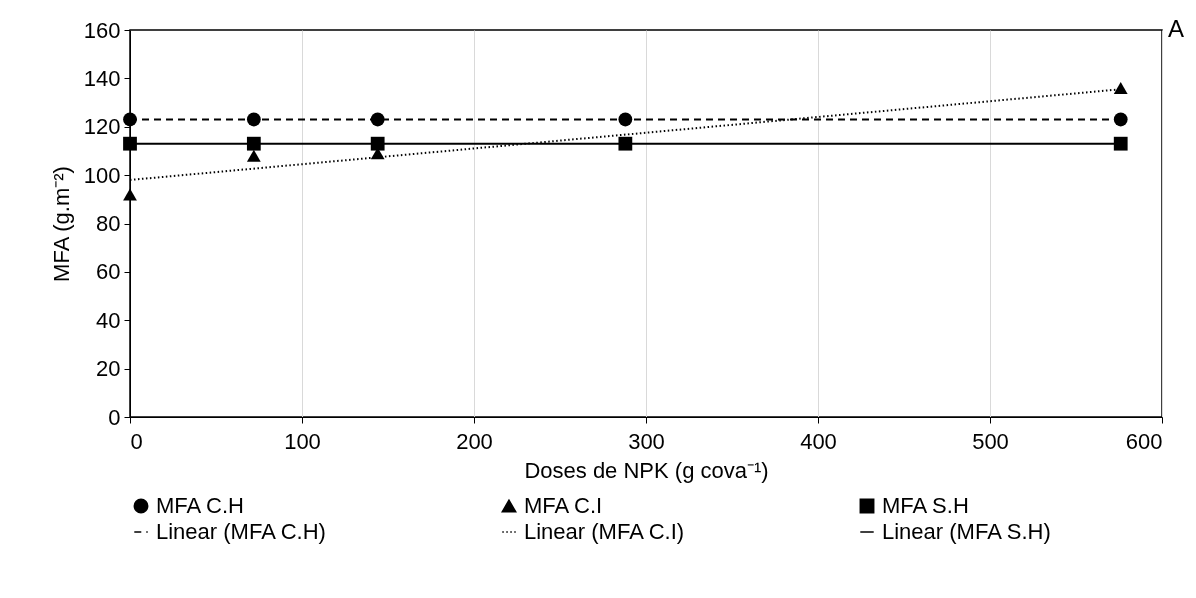 This screenshot has width=1196, height=598. I want to click on y-tick-label: 40, so click(108, 320).